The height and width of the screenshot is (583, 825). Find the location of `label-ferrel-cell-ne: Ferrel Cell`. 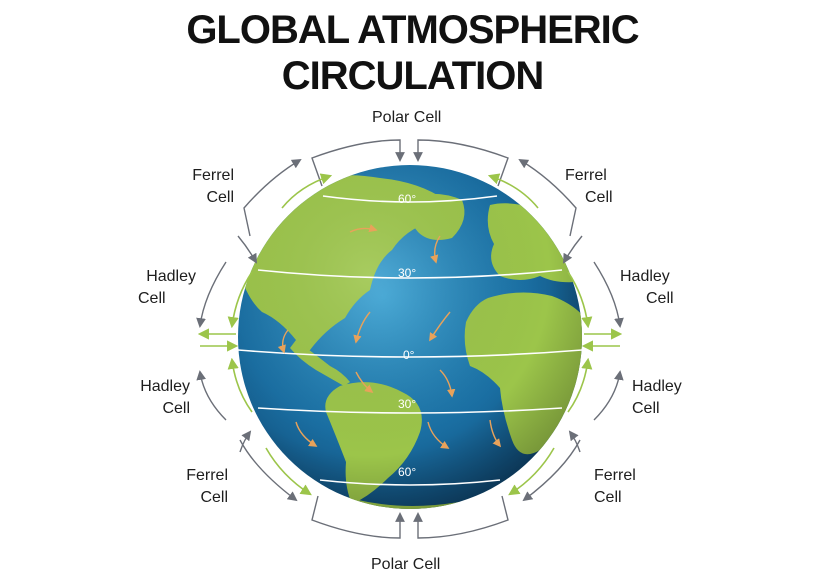

label-ferrel-cell-ne: Ferrel Cell is located at coordinates (595, 187).